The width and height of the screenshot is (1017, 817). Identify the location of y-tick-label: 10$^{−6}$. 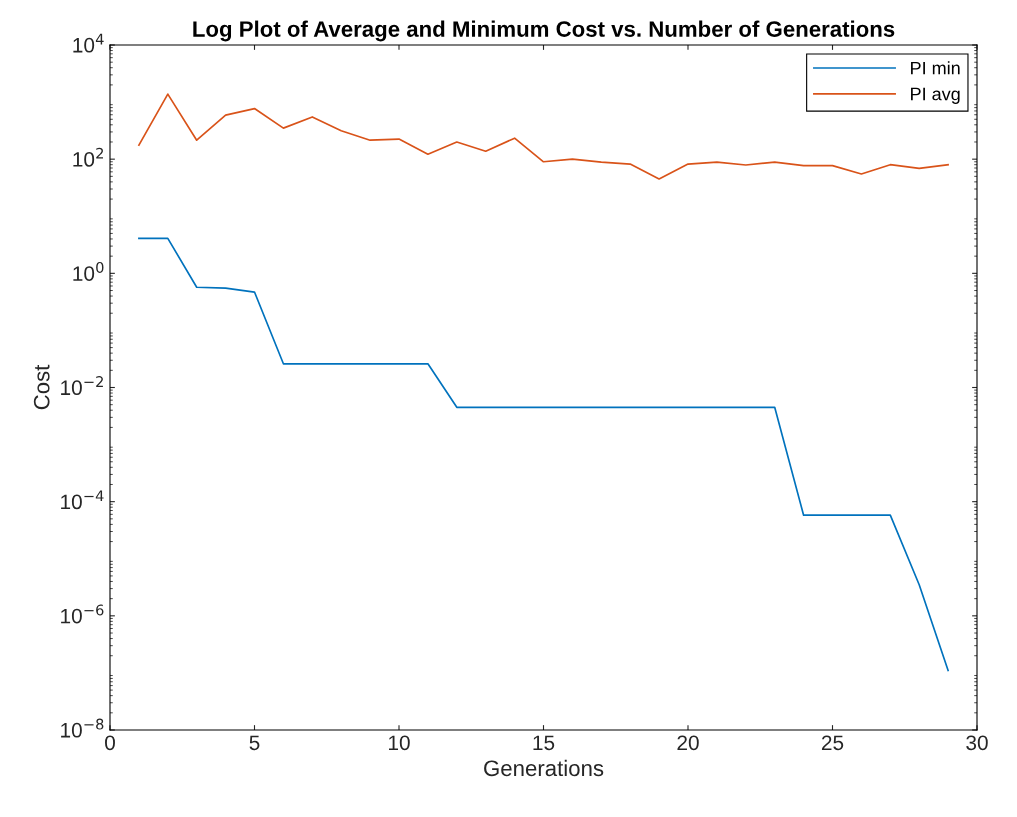
(82, 614).